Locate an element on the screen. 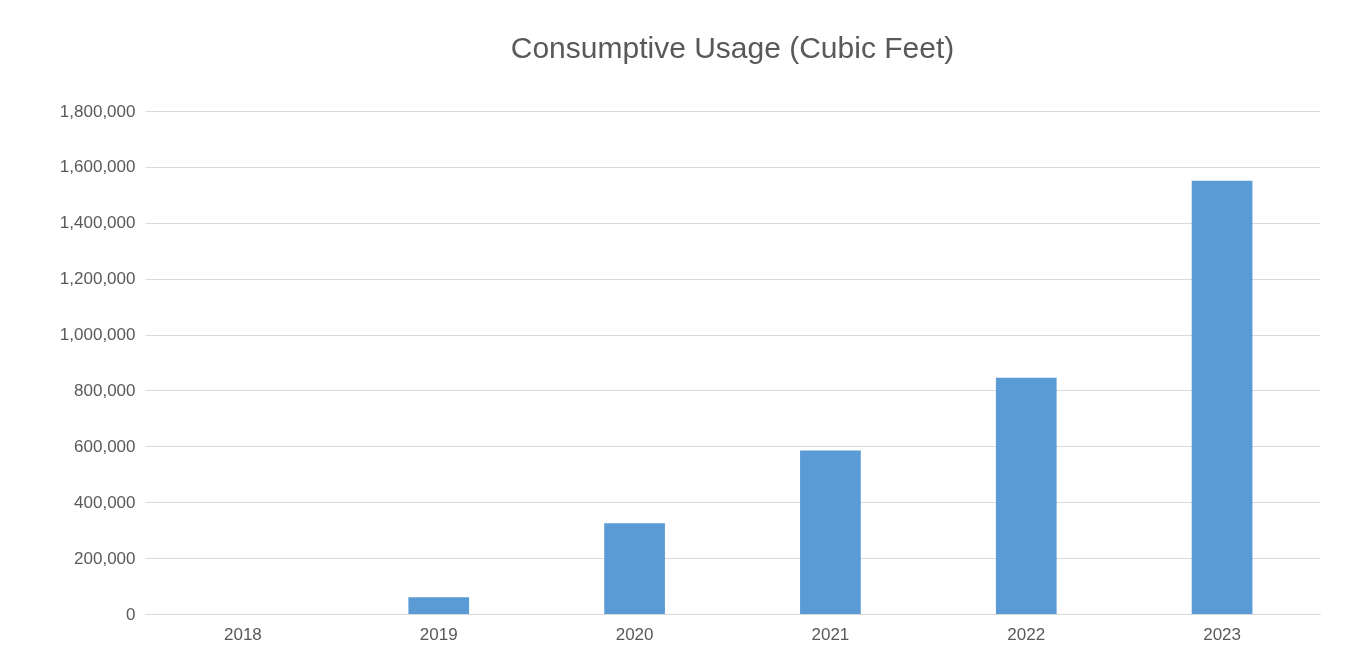 This screenshot has height=669, width=1361. x-tick-label: 2020 is located at coordinates (634, 634).